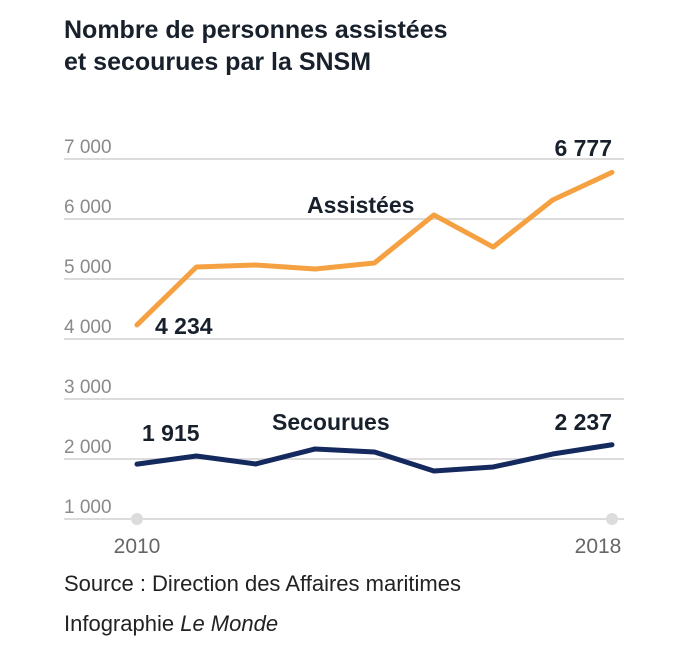 Image resolution: width=688 pixels, height=656 pixels. Describe the element at coordinates (88, 147) in the screenshot. I see `y-tick-label: 7 000` at that location.